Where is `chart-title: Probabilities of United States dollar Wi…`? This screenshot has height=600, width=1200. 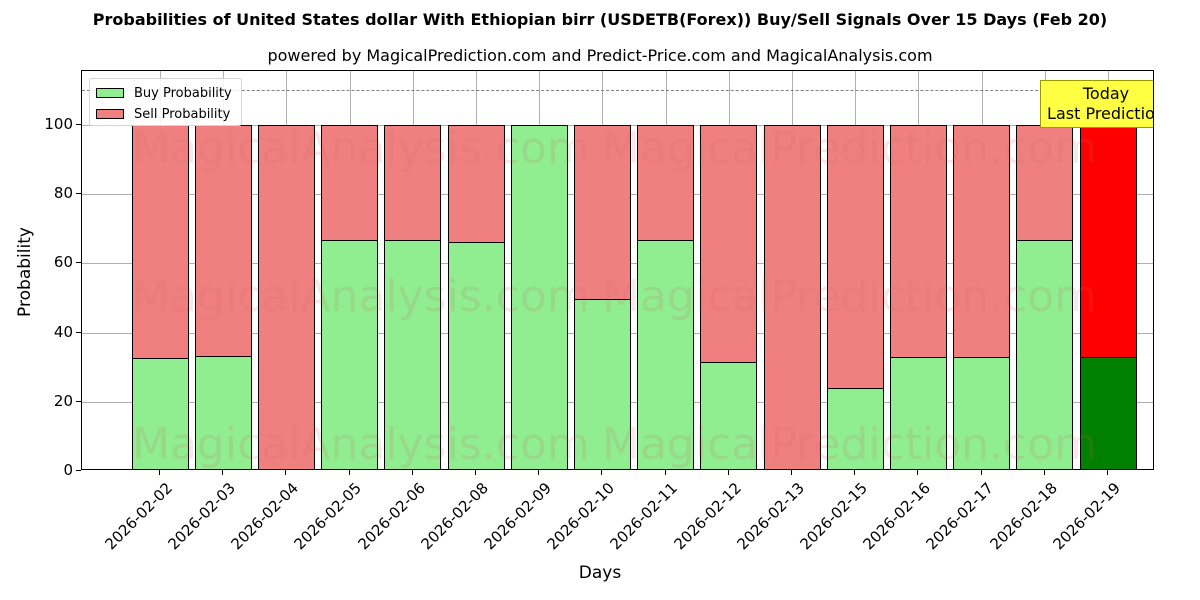
chart-title: Probabilities of United States dollar Wi… is located at coordinates (600, 19).